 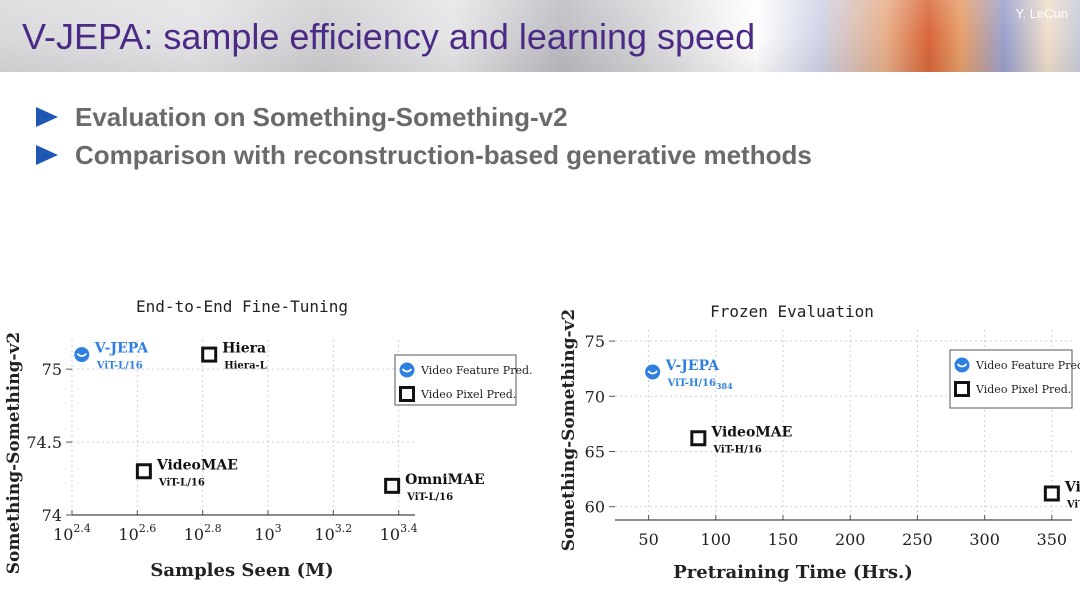 I want to click on point-sublabel: ViT-g/14, so click(x=1073, y=504).